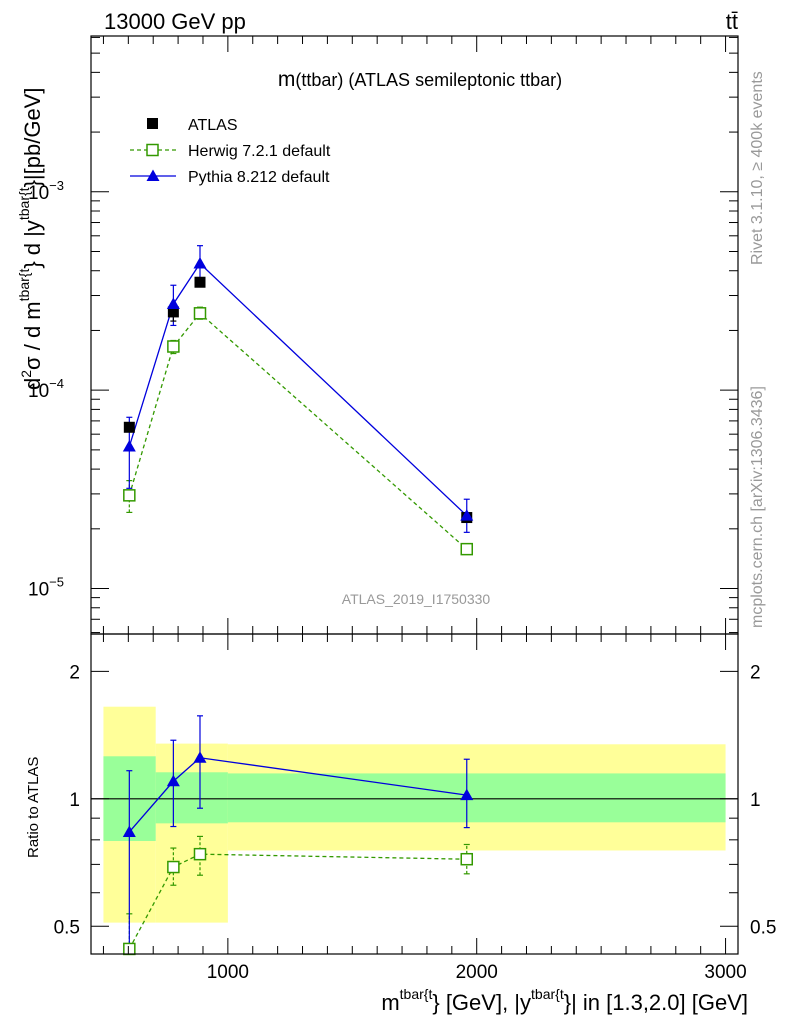  Describe the element at coordinates (481, 1002) in the screenshot. I see `x-label-b: } [GeV], |y` at that location.